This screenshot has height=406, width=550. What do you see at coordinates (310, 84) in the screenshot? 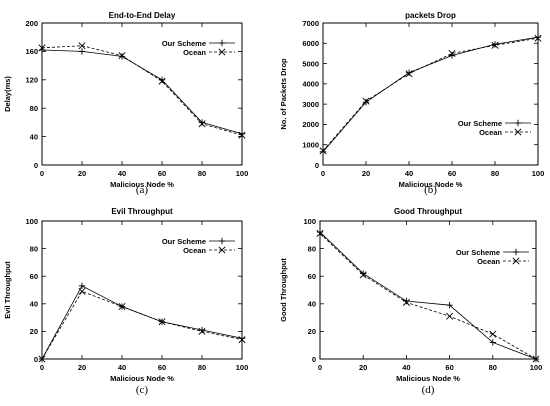
I see `y-tick-label: 4000` at bounding box center [310, 84].